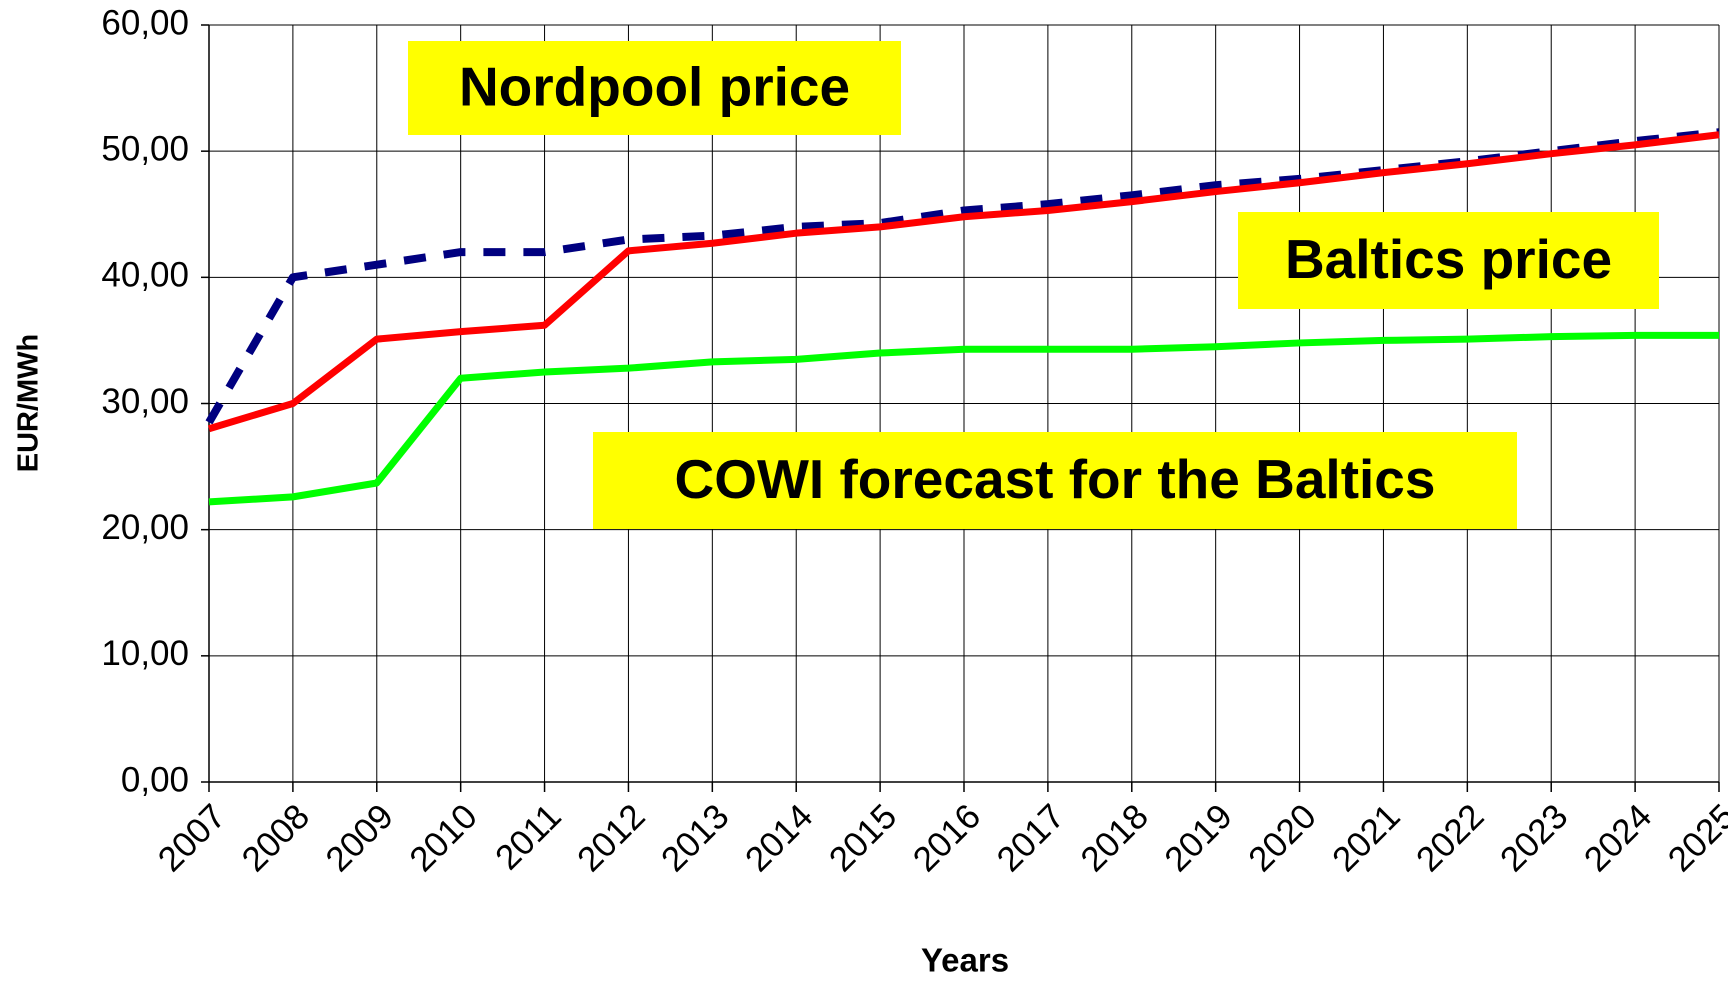 The width and height of the screenshot is (1728, 983). I want to click on x-tick-label: 2016, so click(947, 838).